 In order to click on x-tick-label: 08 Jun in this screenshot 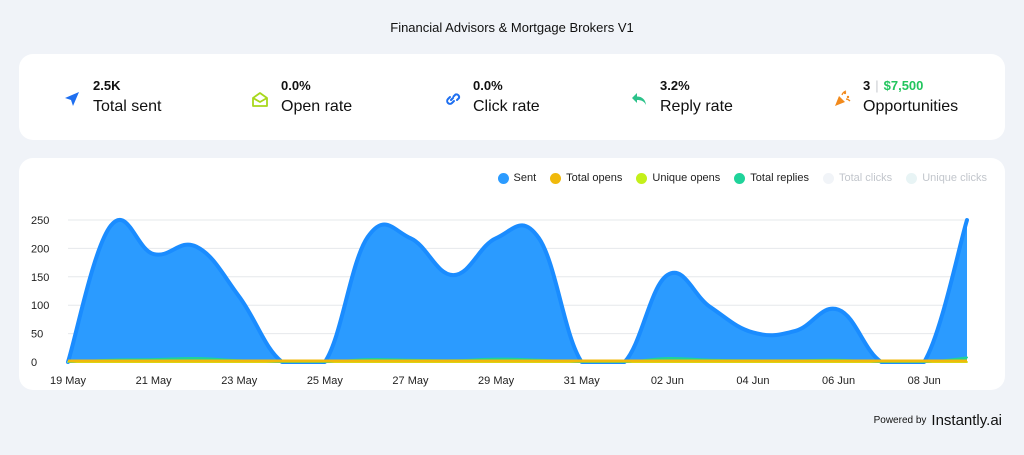, I will do `click(924, 381)`.